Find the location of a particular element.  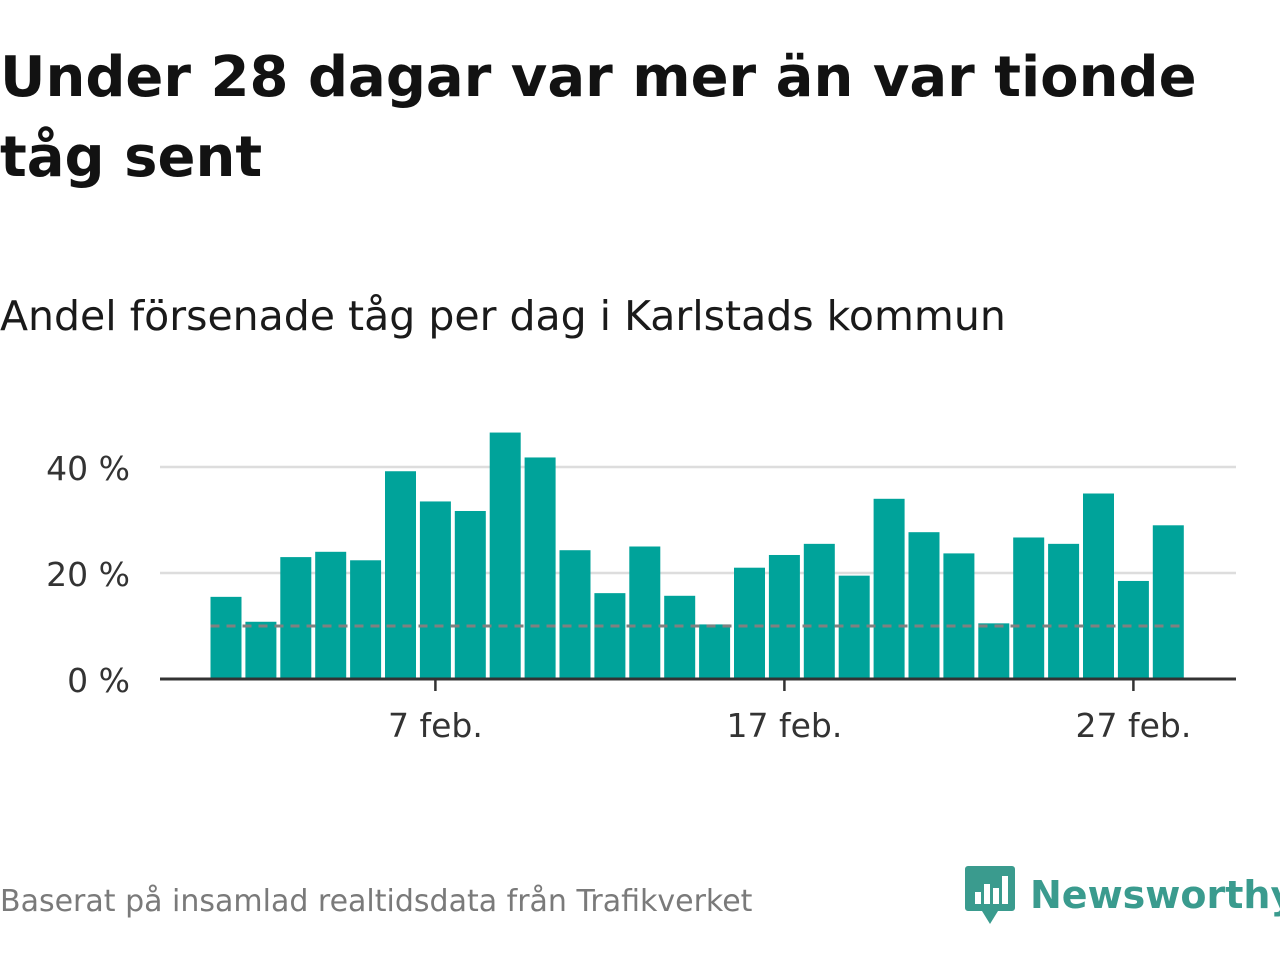

y-tick-label: 20 % is located at coordinates (88, 574).